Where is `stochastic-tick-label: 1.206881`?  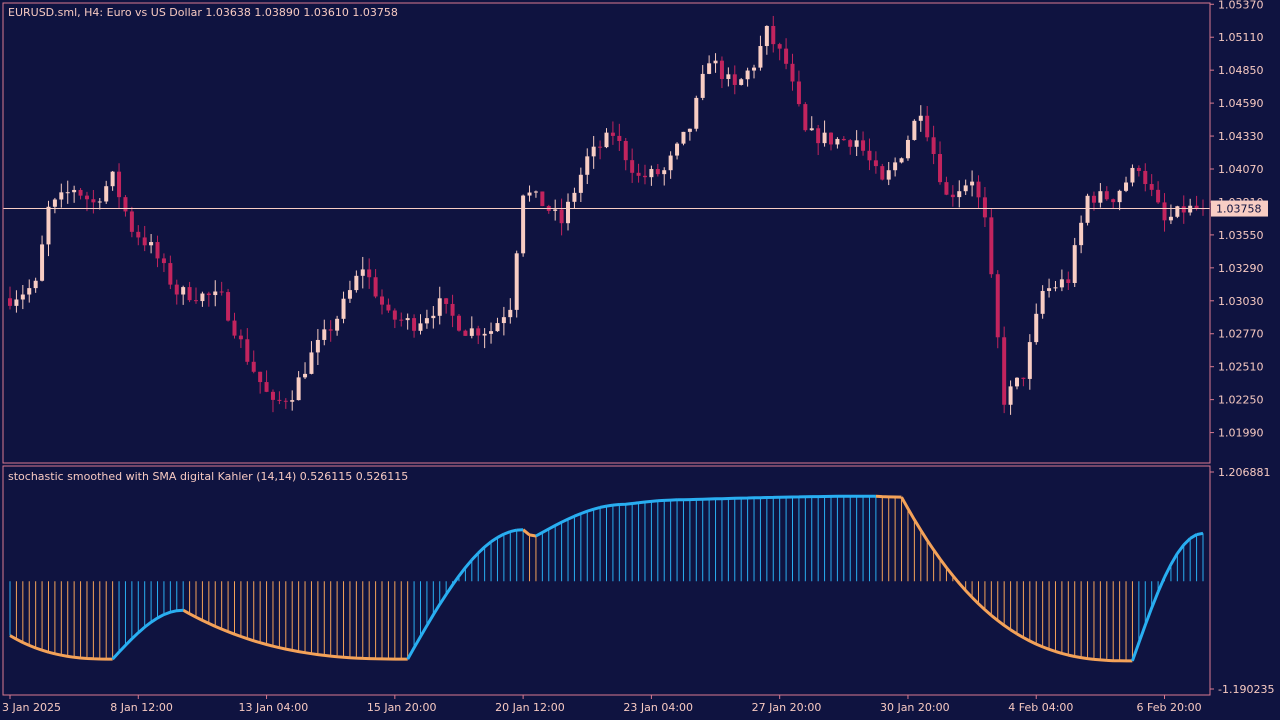
stochastic-tick-label: 1.206881 is located at coordinates (1244, 472).